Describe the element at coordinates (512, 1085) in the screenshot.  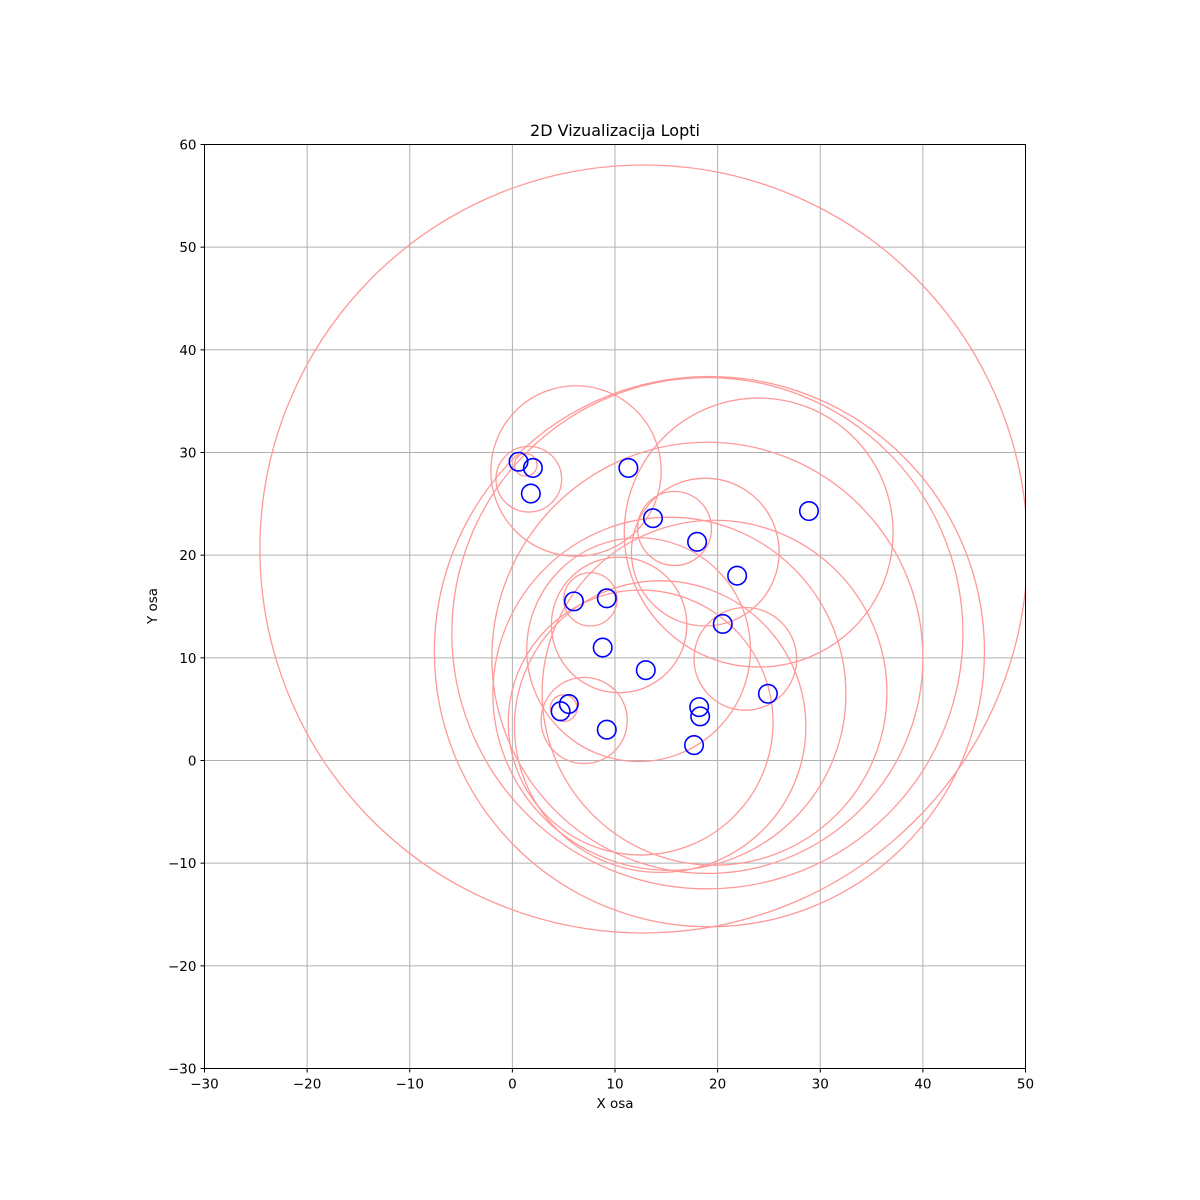
I see `x-tick-label: 0` at that location.